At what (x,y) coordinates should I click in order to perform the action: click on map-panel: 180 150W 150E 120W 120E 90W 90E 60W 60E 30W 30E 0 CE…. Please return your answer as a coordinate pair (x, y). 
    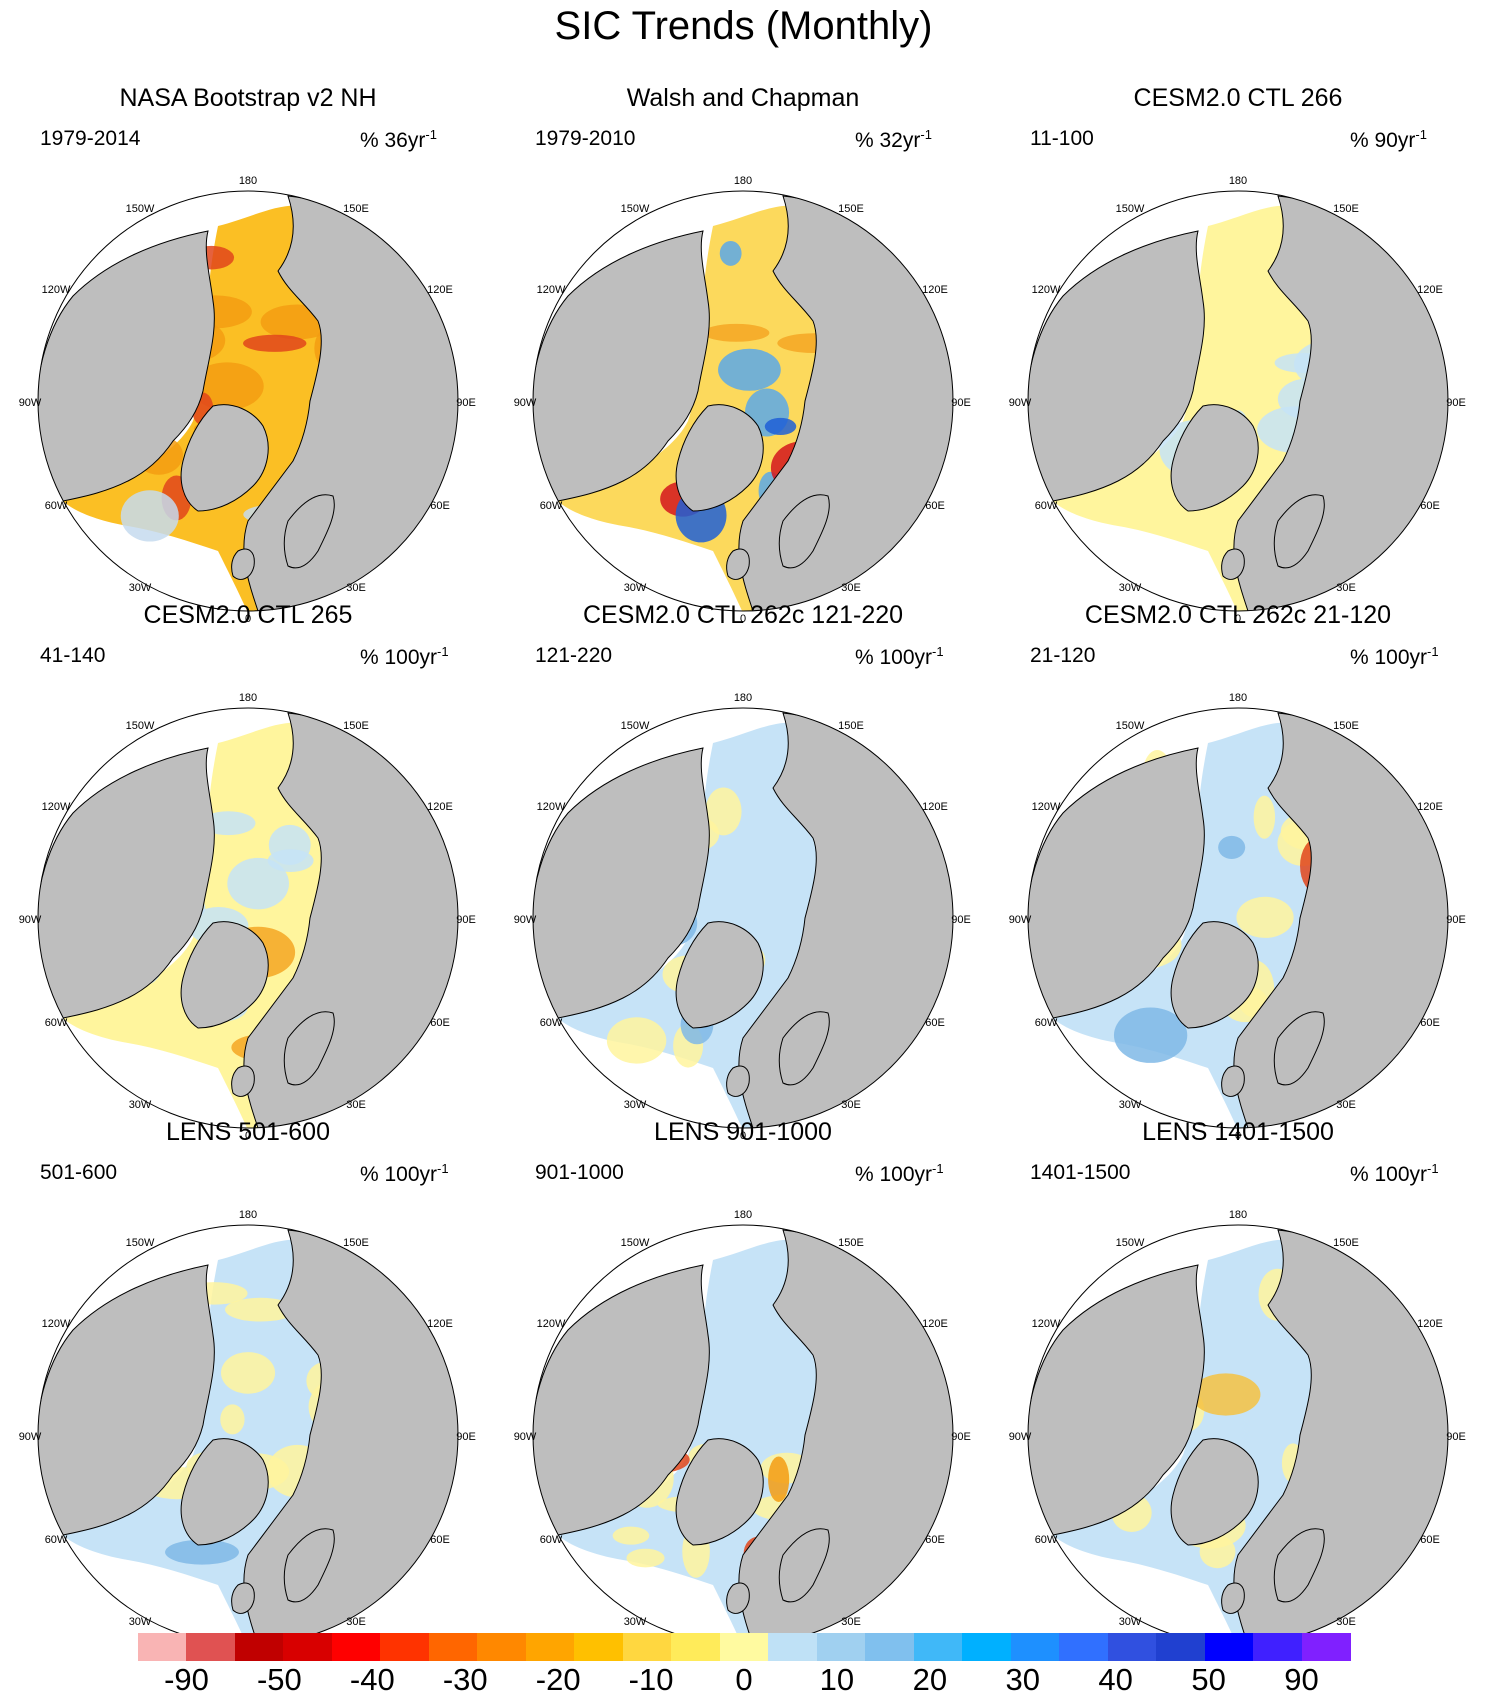
    Looking at the image, I should click on (1238, 863).